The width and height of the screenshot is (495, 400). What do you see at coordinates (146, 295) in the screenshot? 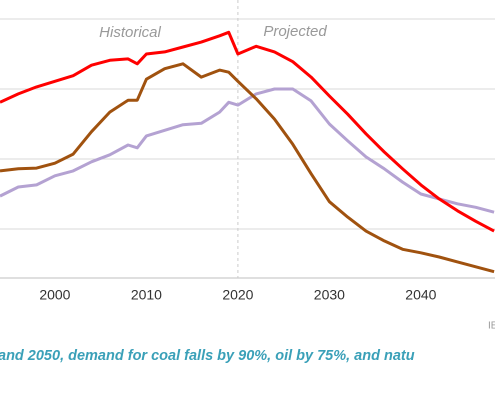
I see `x-tick-label: 2010` at bounding box center [146, 295].